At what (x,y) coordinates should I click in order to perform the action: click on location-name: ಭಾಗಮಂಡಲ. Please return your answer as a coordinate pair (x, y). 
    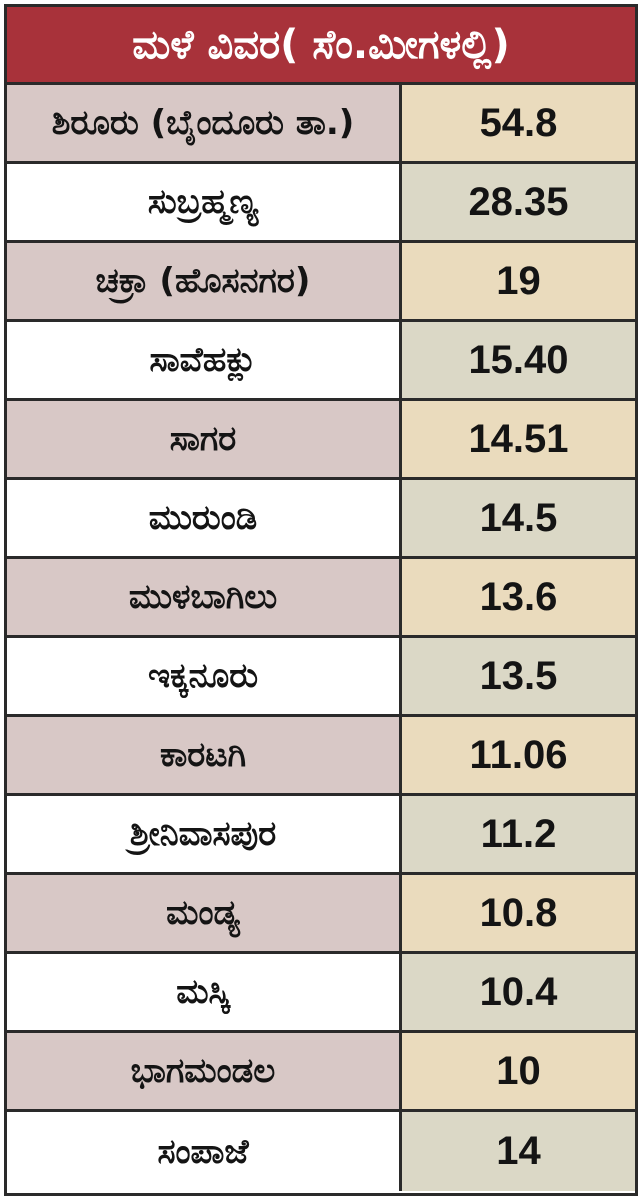
    Looking at the image, I should click on (204, 1071).